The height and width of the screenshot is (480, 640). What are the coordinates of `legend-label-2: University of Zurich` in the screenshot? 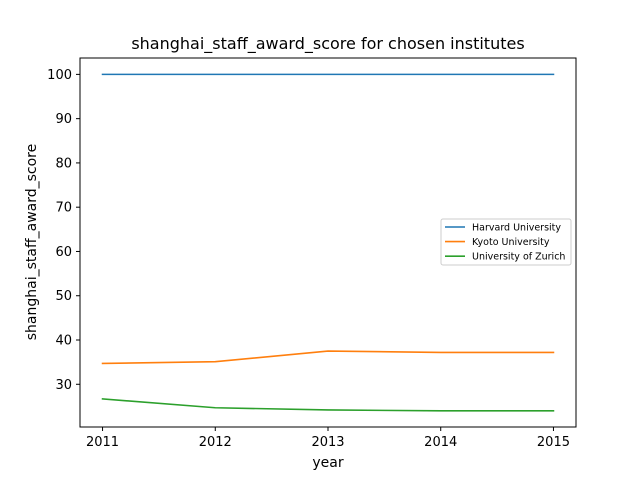 It's located at (518, 257).